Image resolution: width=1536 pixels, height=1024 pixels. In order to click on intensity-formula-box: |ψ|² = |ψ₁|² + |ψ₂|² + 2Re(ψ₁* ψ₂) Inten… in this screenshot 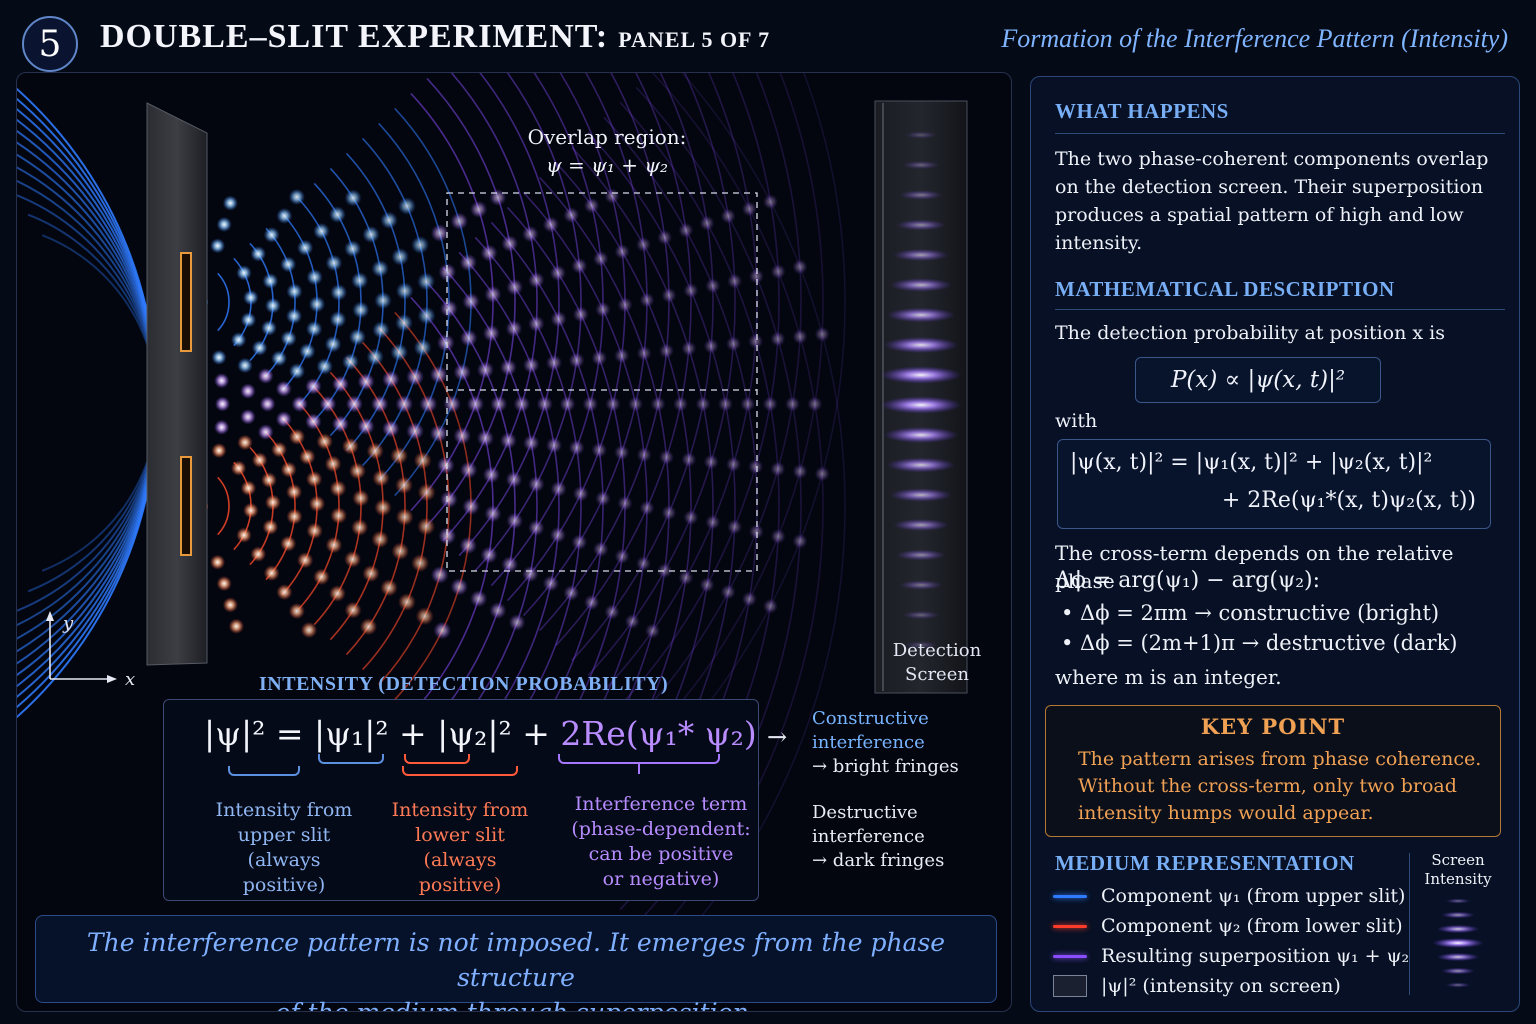, I will do `click(461, 800)`.